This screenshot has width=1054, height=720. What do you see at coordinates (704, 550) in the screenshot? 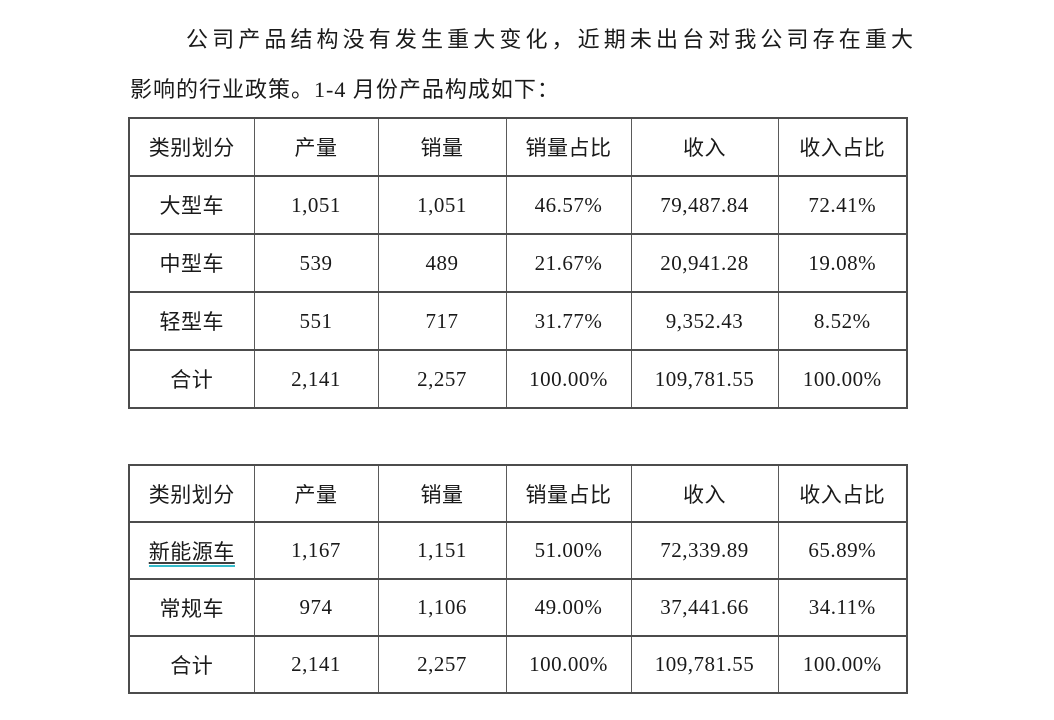
I see `value-cell: 72,339.89` at bounding box center [704, 550].